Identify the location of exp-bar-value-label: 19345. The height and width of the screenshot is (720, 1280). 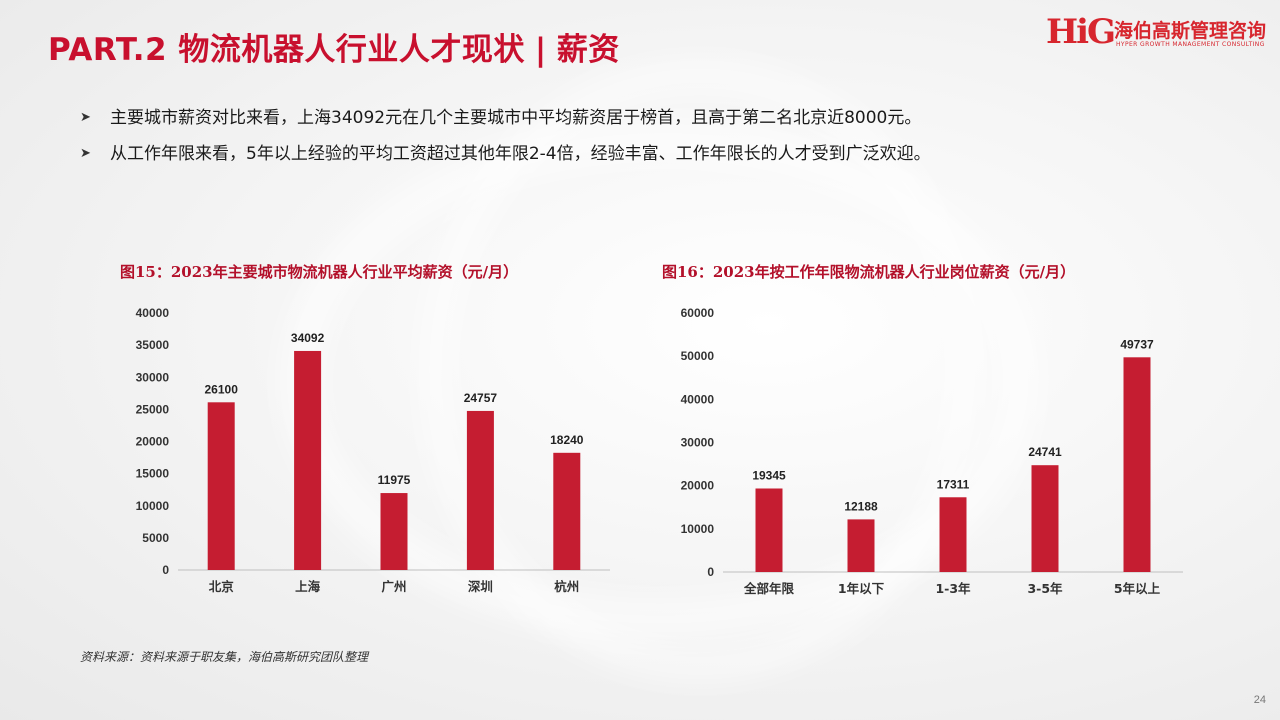
(769, 475).